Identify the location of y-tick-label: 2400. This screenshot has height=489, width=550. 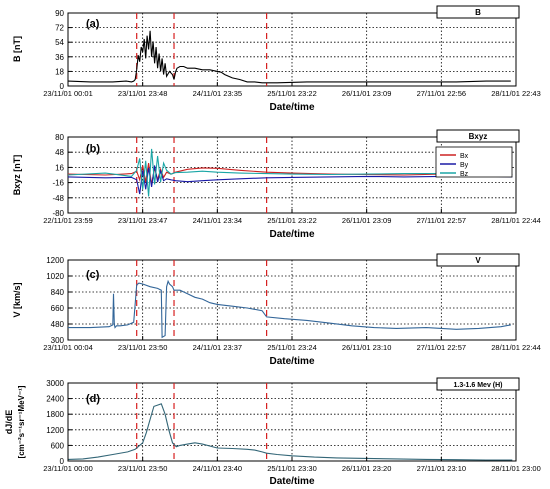
(55, 399).